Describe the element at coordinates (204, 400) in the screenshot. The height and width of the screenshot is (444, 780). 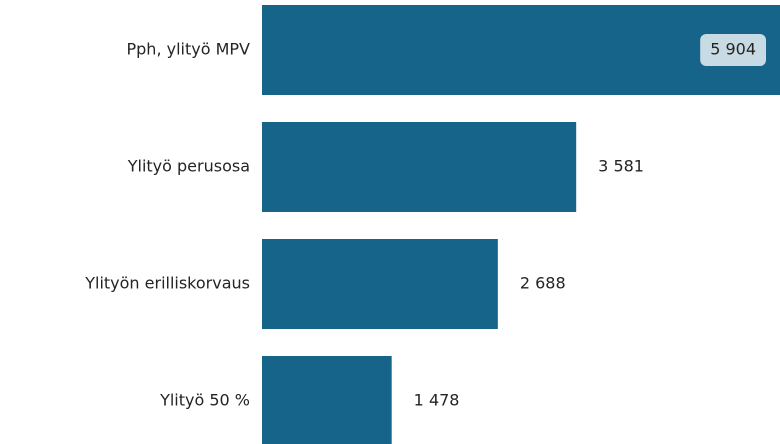
I see `category-label: Ylityö 50 %` at that location.